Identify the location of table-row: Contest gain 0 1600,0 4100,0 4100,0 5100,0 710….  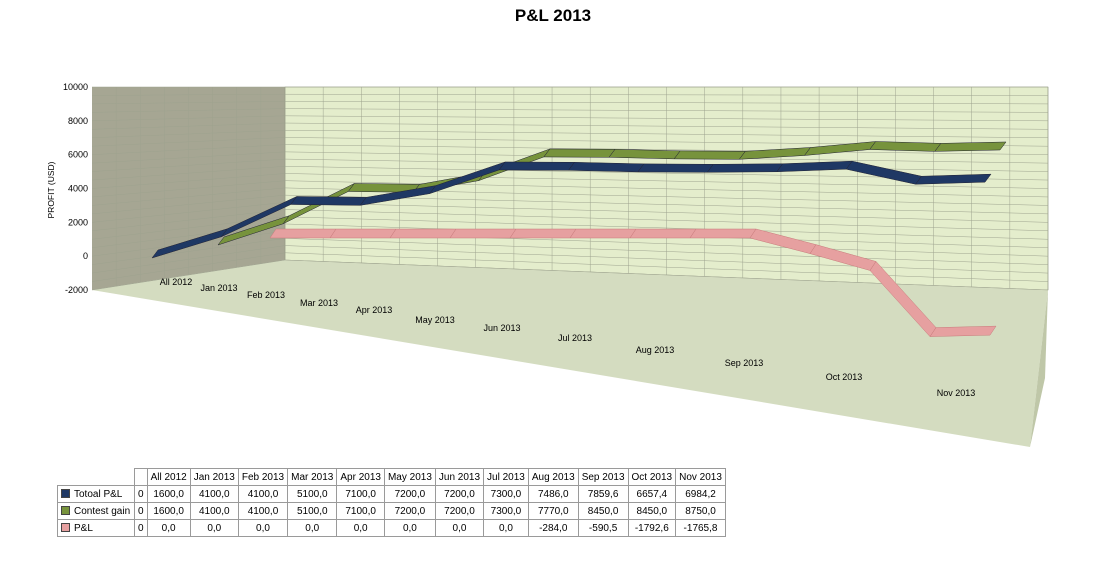
(391, 511).